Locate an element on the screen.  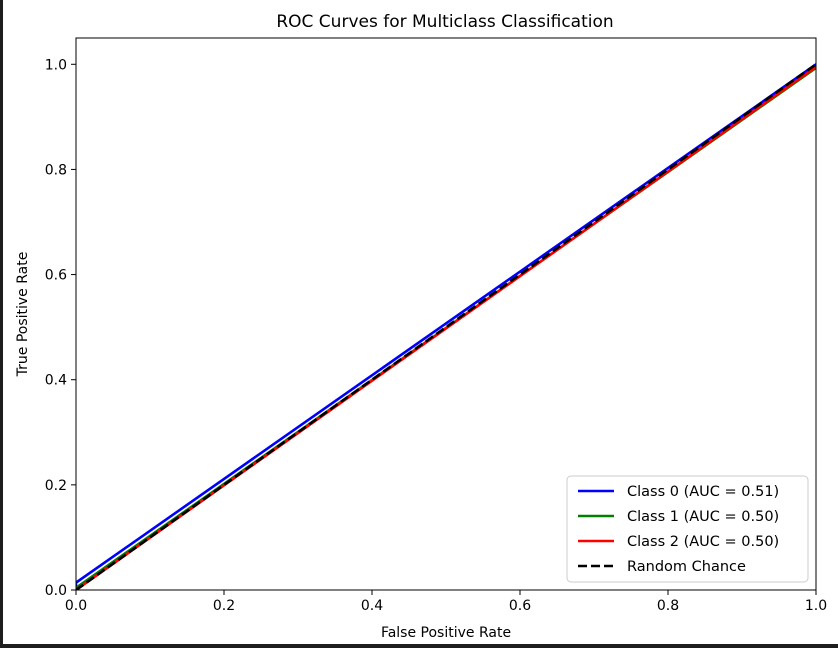
window-left-border is located at coordinates (1, 324).